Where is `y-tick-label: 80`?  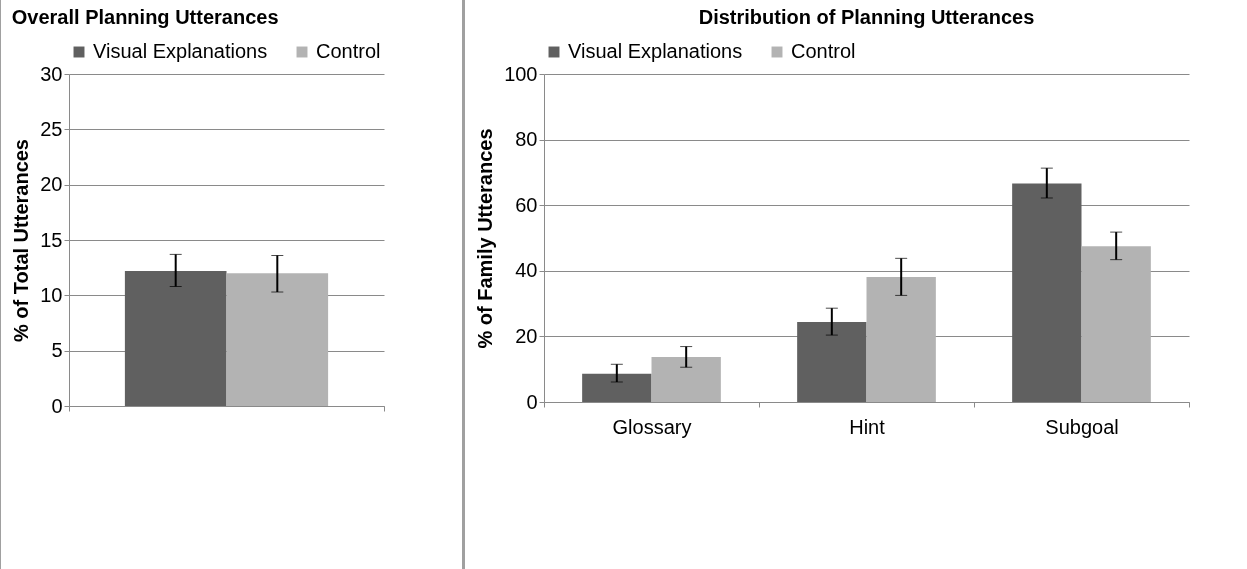
y-tick-label: 80 is located at coordinates (526, 139).